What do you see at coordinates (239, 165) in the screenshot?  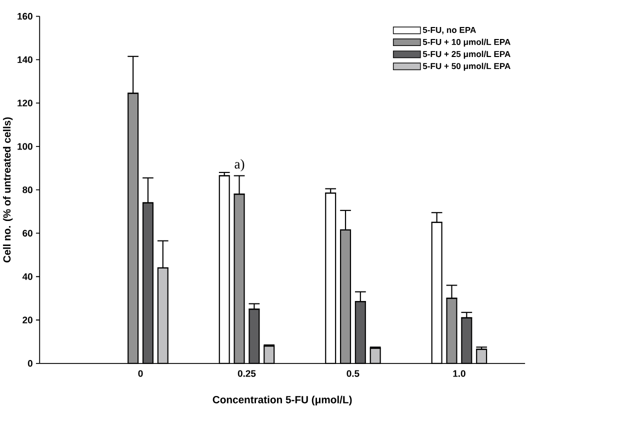 I see `annotation: a)` at bounding box center [239, 165].